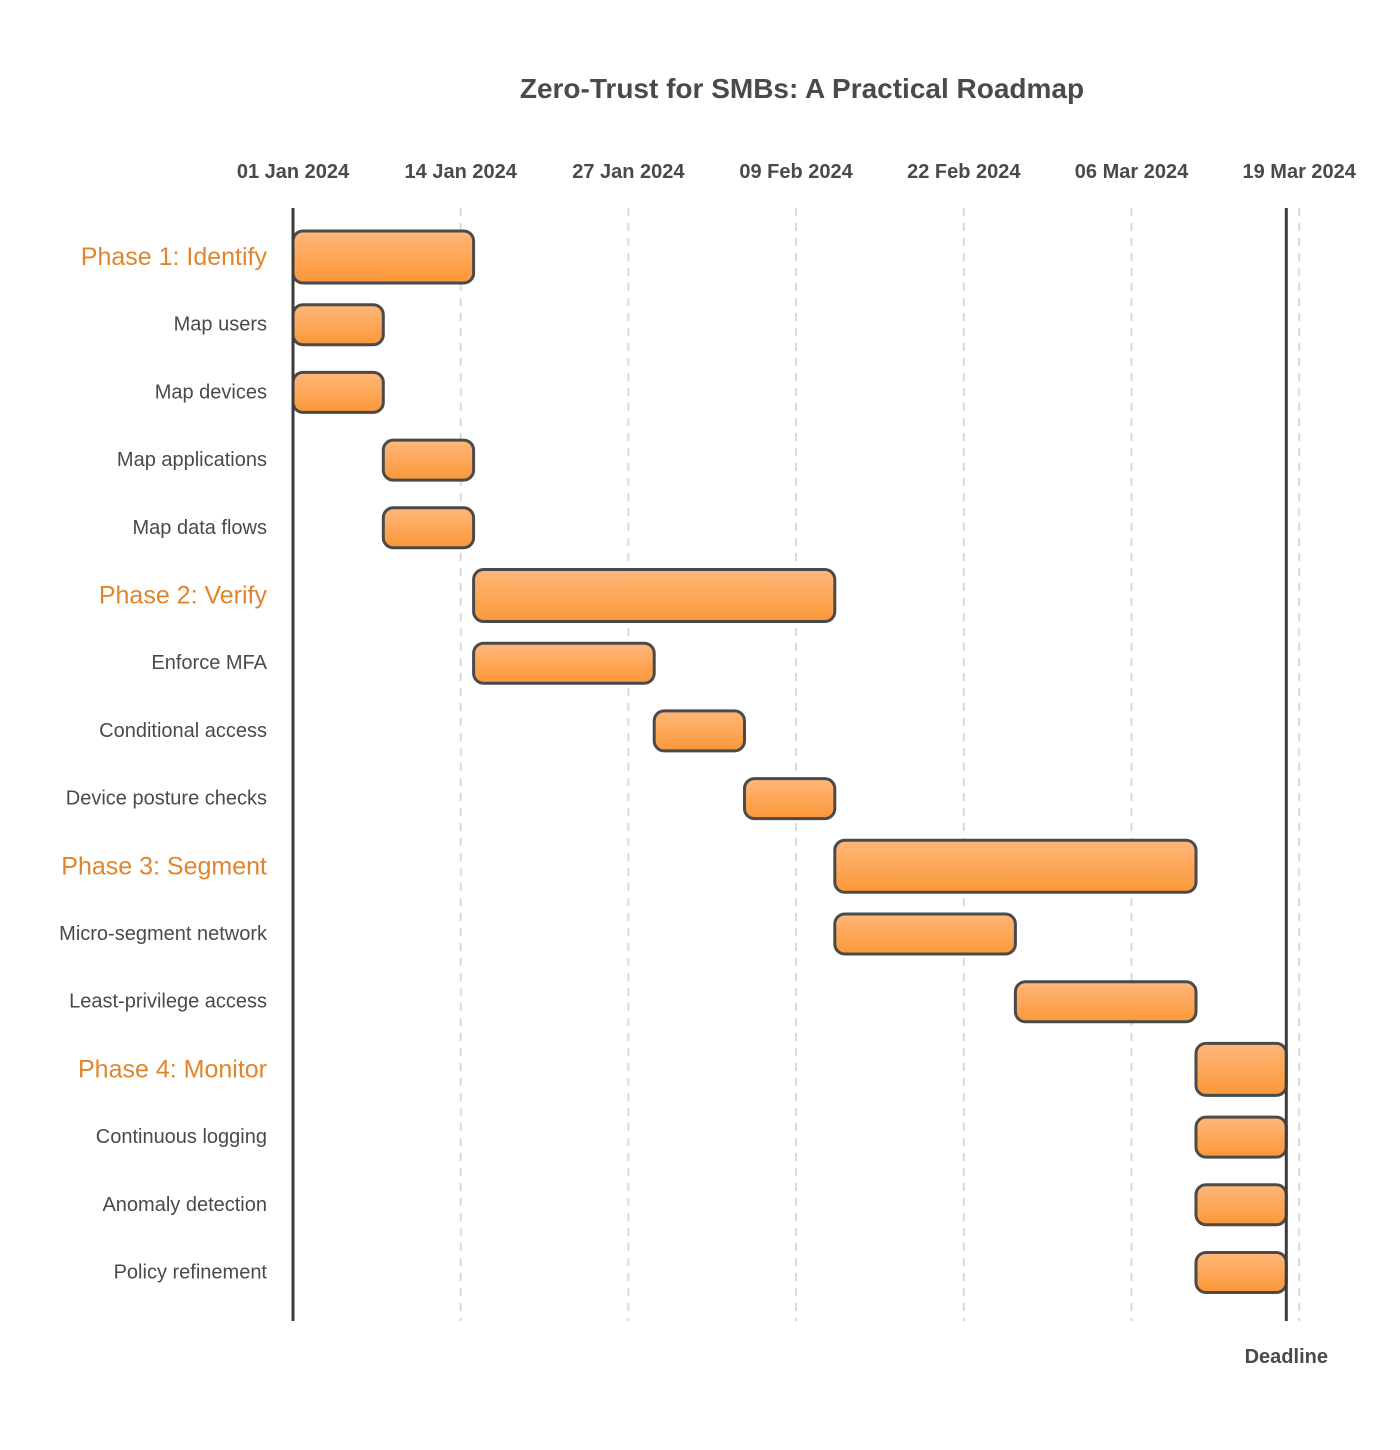  What do you see at coordinates (220, 325) in the screenshot?
I see `task-label: Map users` at bounding box center [220, 325].